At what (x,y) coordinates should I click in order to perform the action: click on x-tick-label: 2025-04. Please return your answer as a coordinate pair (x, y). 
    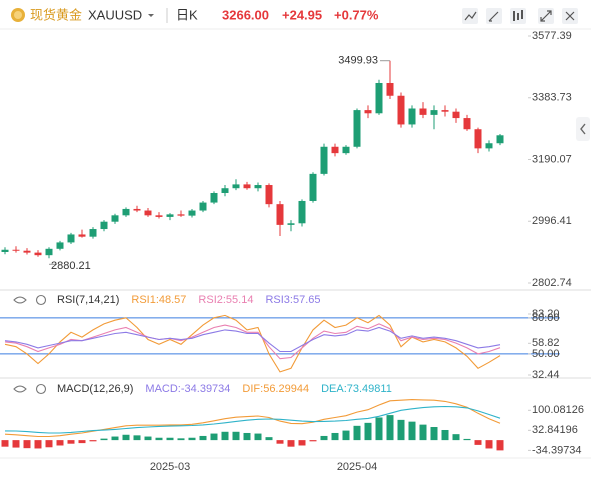
    Looking at the image, I should click on (357, 467).